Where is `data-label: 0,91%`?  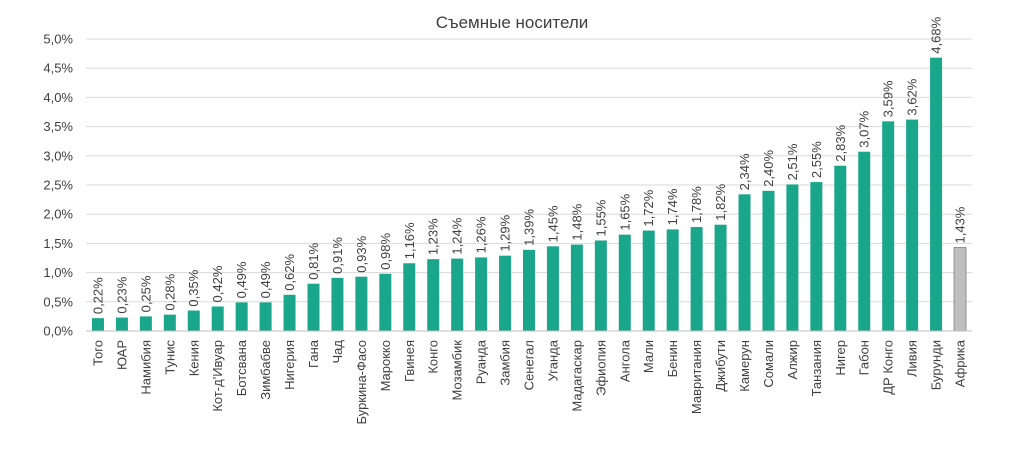 data-label: 0,91% is located at coordinates (337, 255).